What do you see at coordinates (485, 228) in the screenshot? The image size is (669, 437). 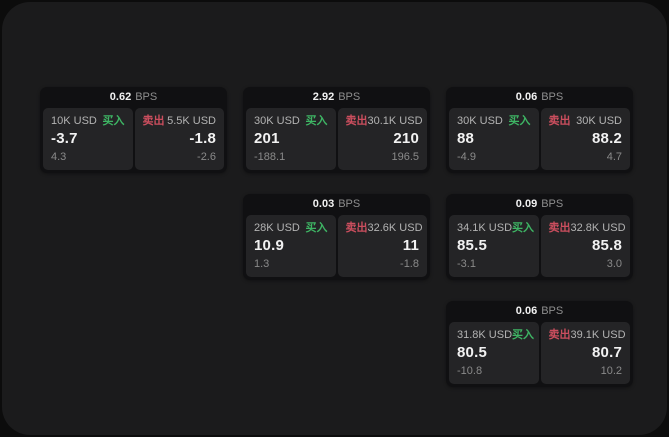 I see `buy-notional: 34.1K USD` at bounding box center [485, 228].